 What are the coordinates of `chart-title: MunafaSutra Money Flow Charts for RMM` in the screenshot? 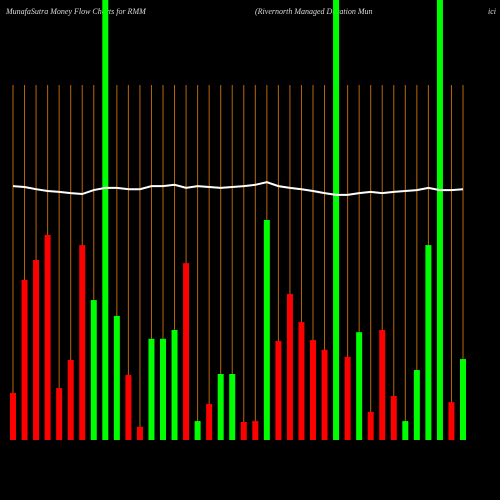 It's located at (76, 11).